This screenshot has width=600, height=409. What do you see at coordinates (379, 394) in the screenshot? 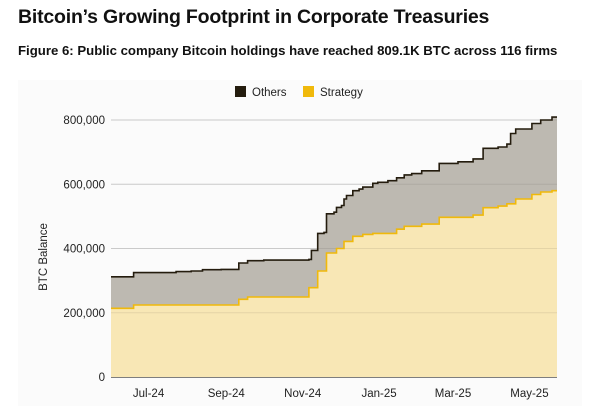
I see `x-tick-label: Jan-25` at bounding box center [379, 394].